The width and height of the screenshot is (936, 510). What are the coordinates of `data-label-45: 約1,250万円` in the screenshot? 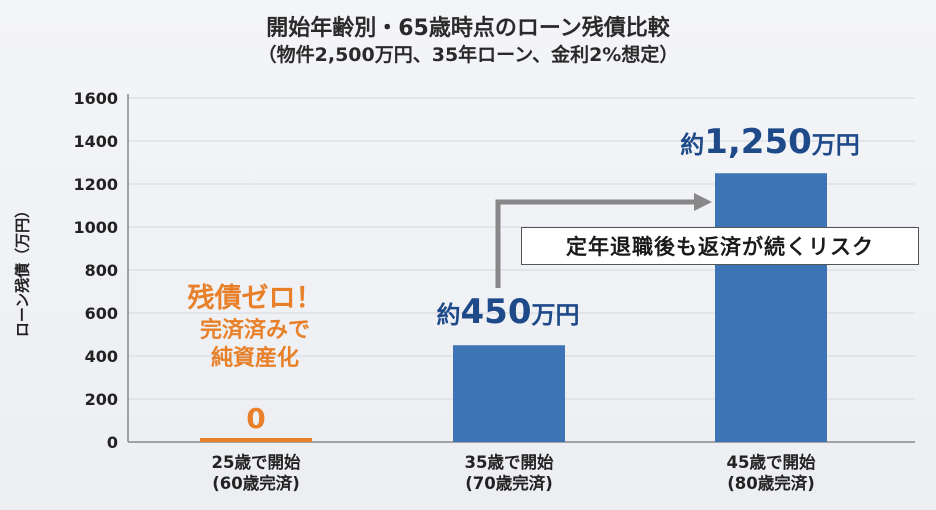 It's located at (770, 142).